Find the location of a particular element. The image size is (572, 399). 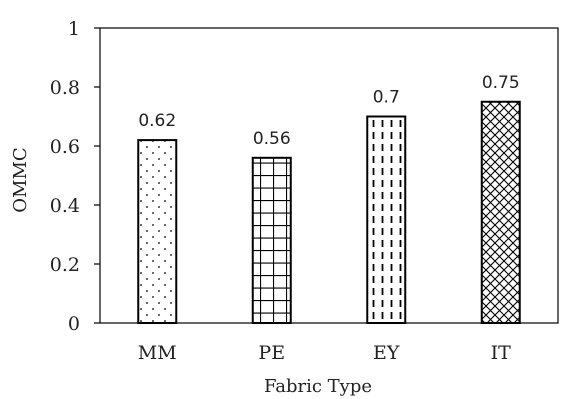

data-labels: 0.62 0.56 0.7 0.75 is located at coordinates (328, 111).